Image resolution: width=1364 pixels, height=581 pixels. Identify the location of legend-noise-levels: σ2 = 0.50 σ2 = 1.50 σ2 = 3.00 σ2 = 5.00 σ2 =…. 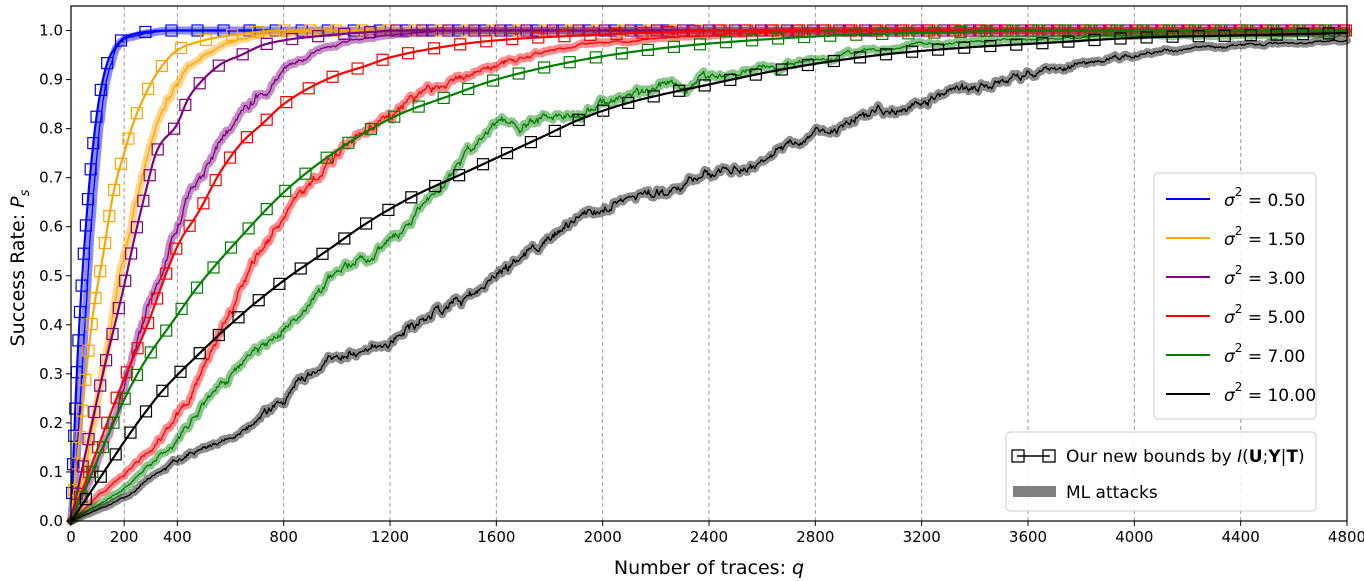
(1235, 296).